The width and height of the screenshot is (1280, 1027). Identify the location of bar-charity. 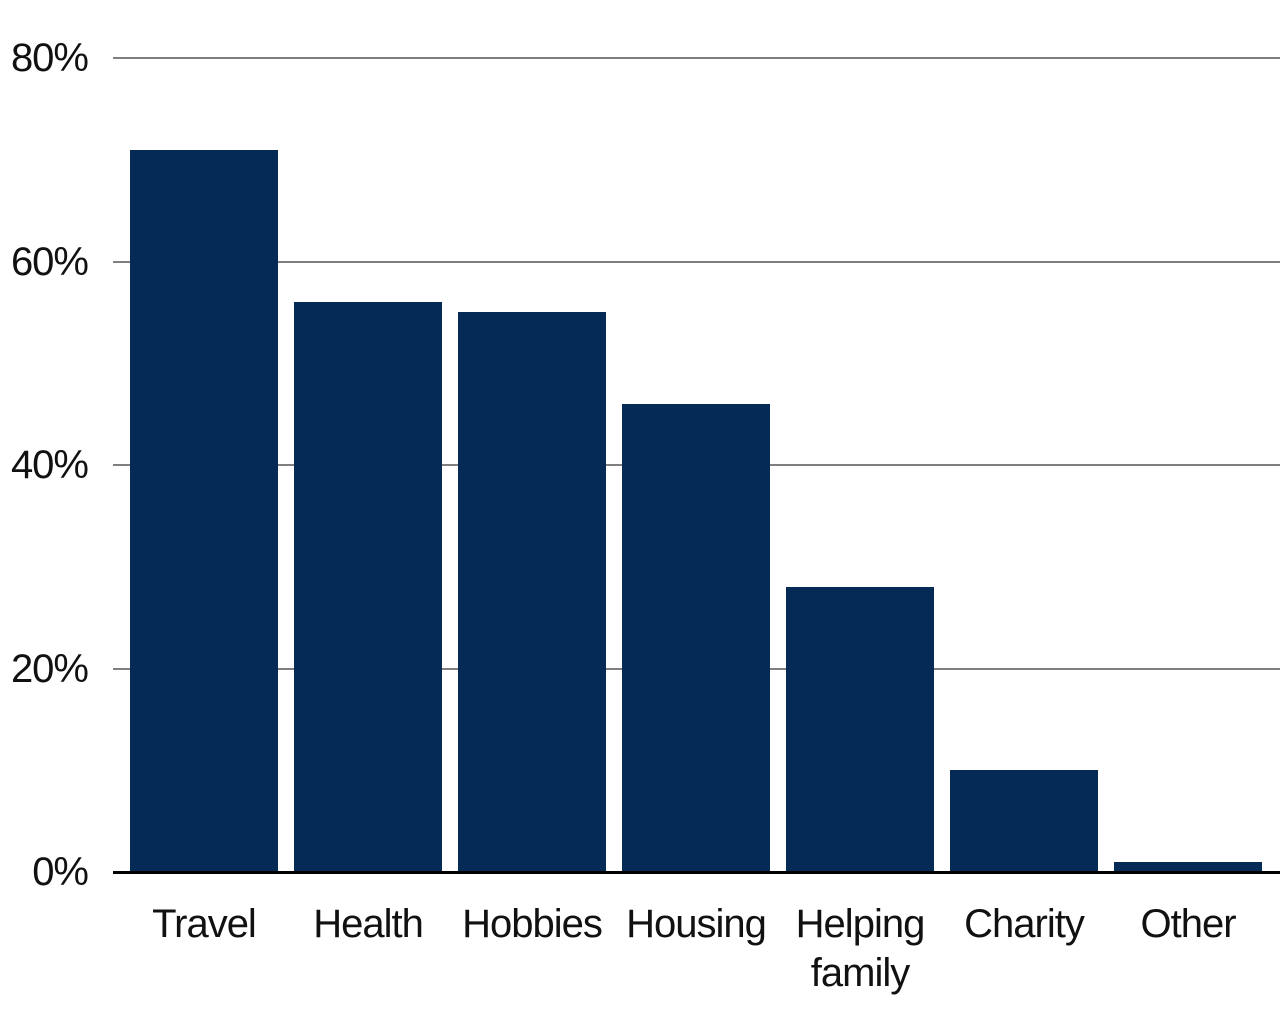
(1024, 821).